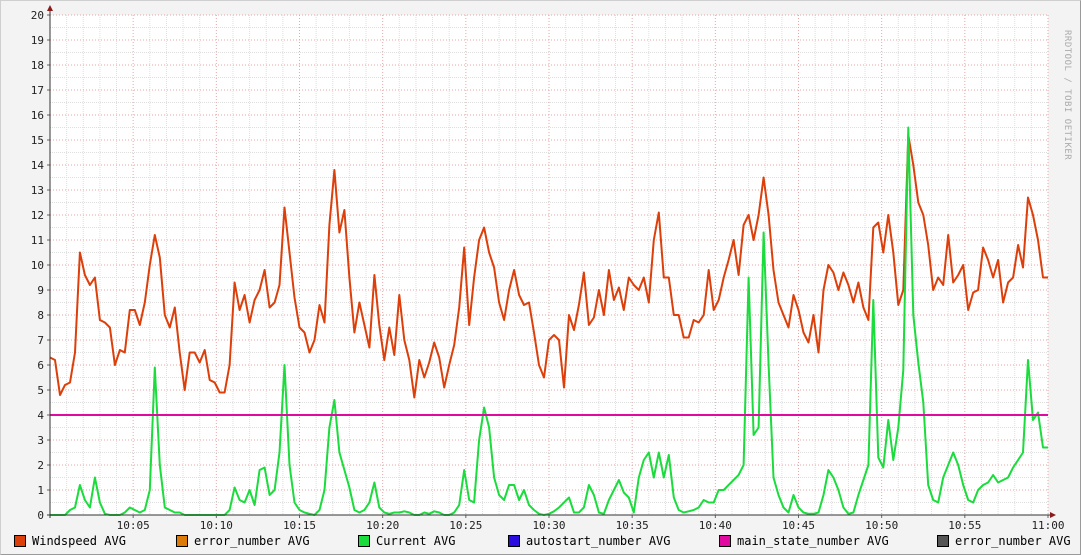 This screenshot has width=1081, height=555. What do you see at coordinates (37, 115) in the screenshot?
I see `y-tick-label: 16` at bounding box center [37, 115].